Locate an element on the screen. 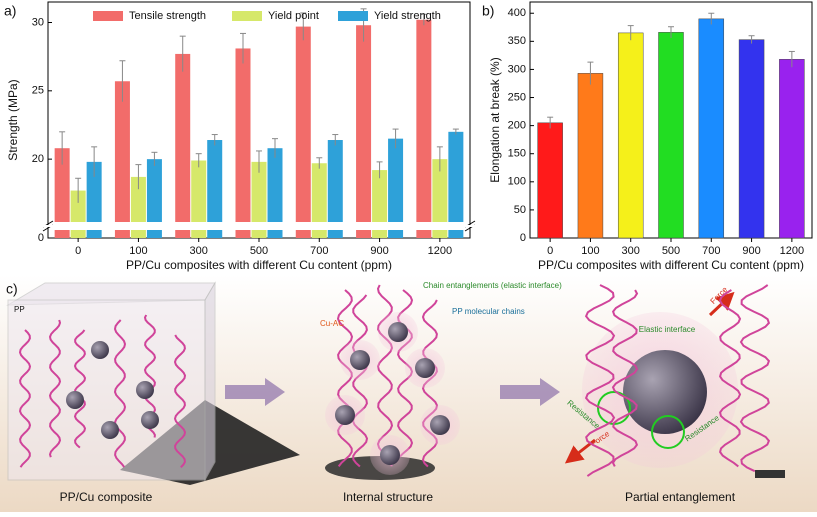 This screenshot has width=817, height=517. y-tick-label: 250 is located at coordinates (517, 97).